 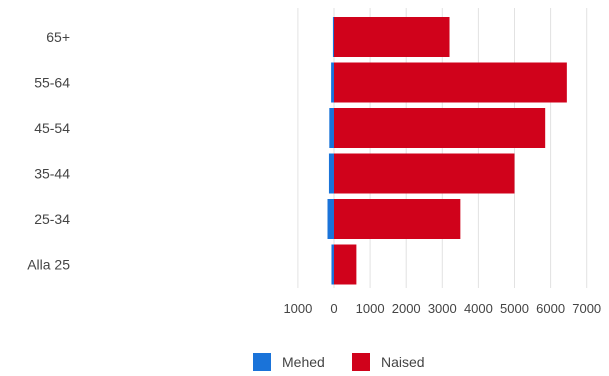 What do you see at coordinates (514, 308) in the screenshot?
I see `x-tick-label: 5000` at bounding box center [514, 308].